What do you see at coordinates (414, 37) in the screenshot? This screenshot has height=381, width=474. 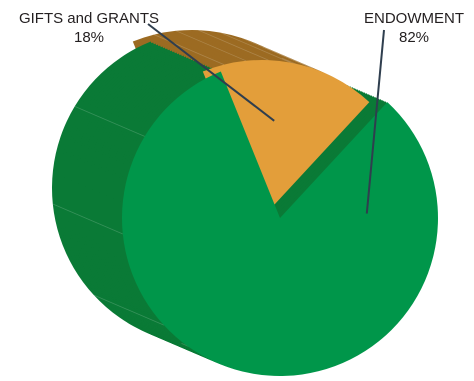 I see `slice-value-endowment: 82%` at bounding box center [414, 37].